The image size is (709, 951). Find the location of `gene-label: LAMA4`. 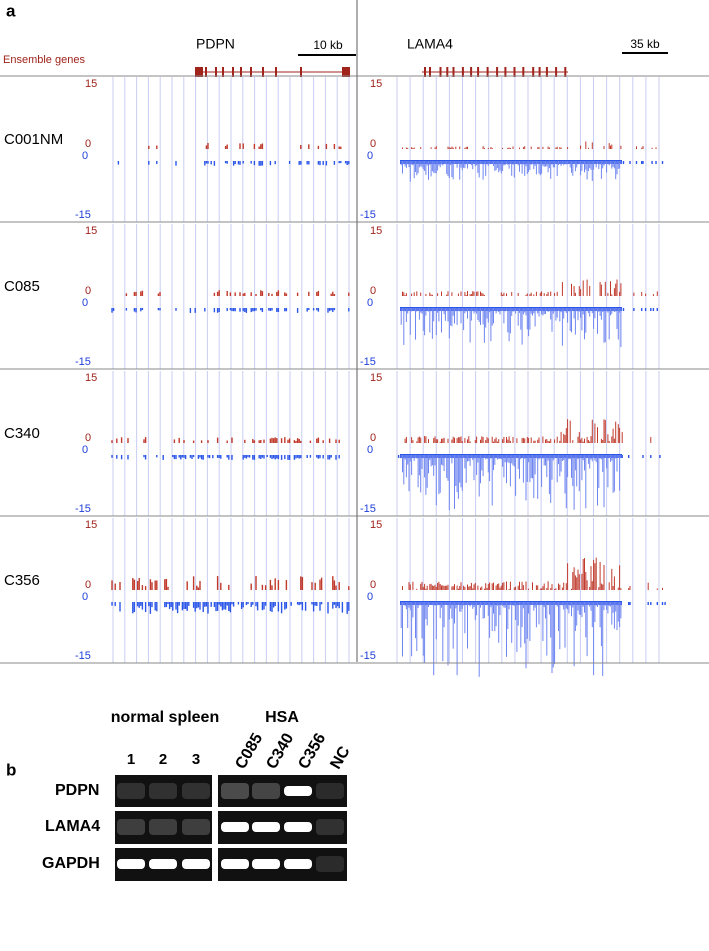

gene-label: LAMA4 is located at coordinates (72, 826).